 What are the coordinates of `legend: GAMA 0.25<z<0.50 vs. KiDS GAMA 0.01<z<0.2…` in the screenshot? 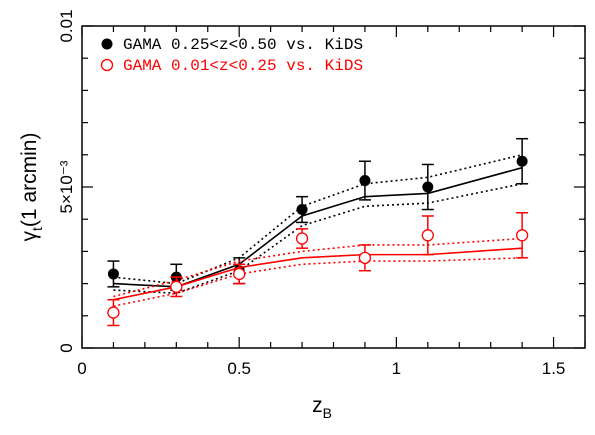 It's located at (231, 55).